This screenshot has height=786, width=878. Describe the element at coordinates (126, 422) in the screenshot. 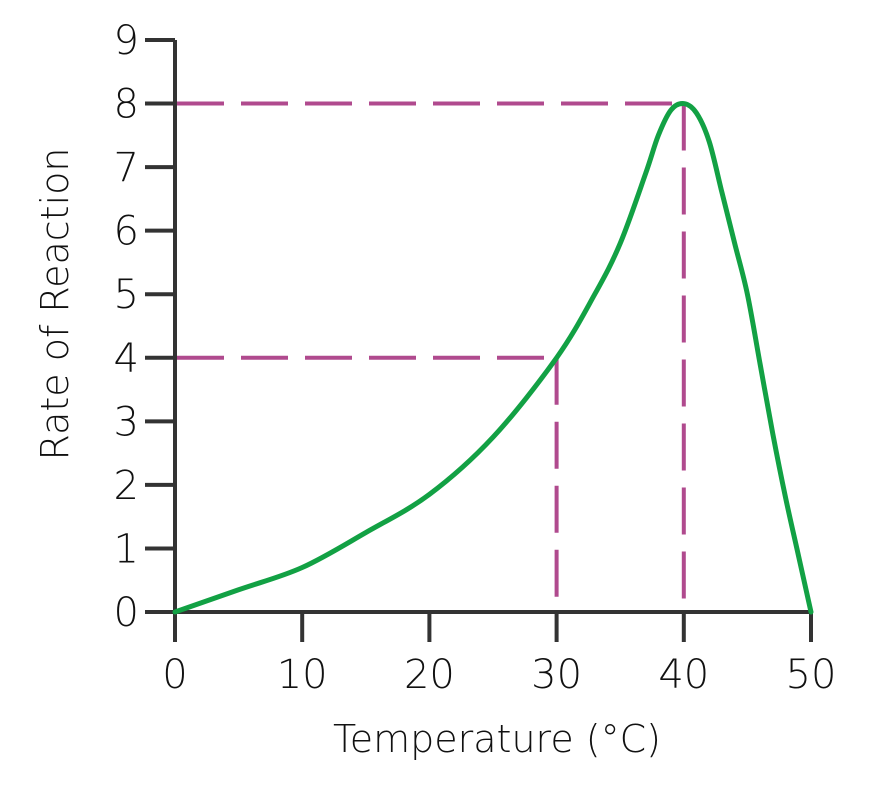

I see `y-tick-label: 3` at that location.